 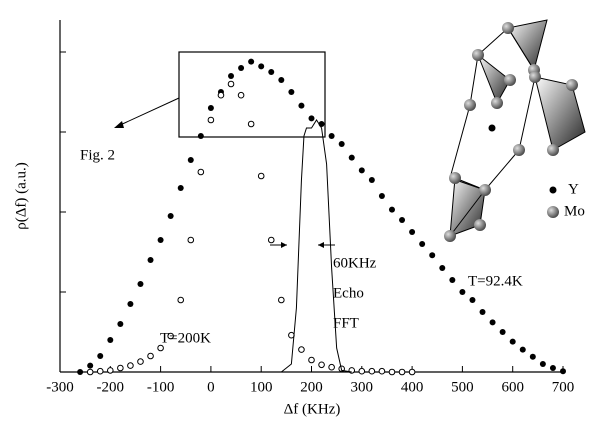 I want to click on x-axis-label: Δf (KHz), so click(x=312, y=409).